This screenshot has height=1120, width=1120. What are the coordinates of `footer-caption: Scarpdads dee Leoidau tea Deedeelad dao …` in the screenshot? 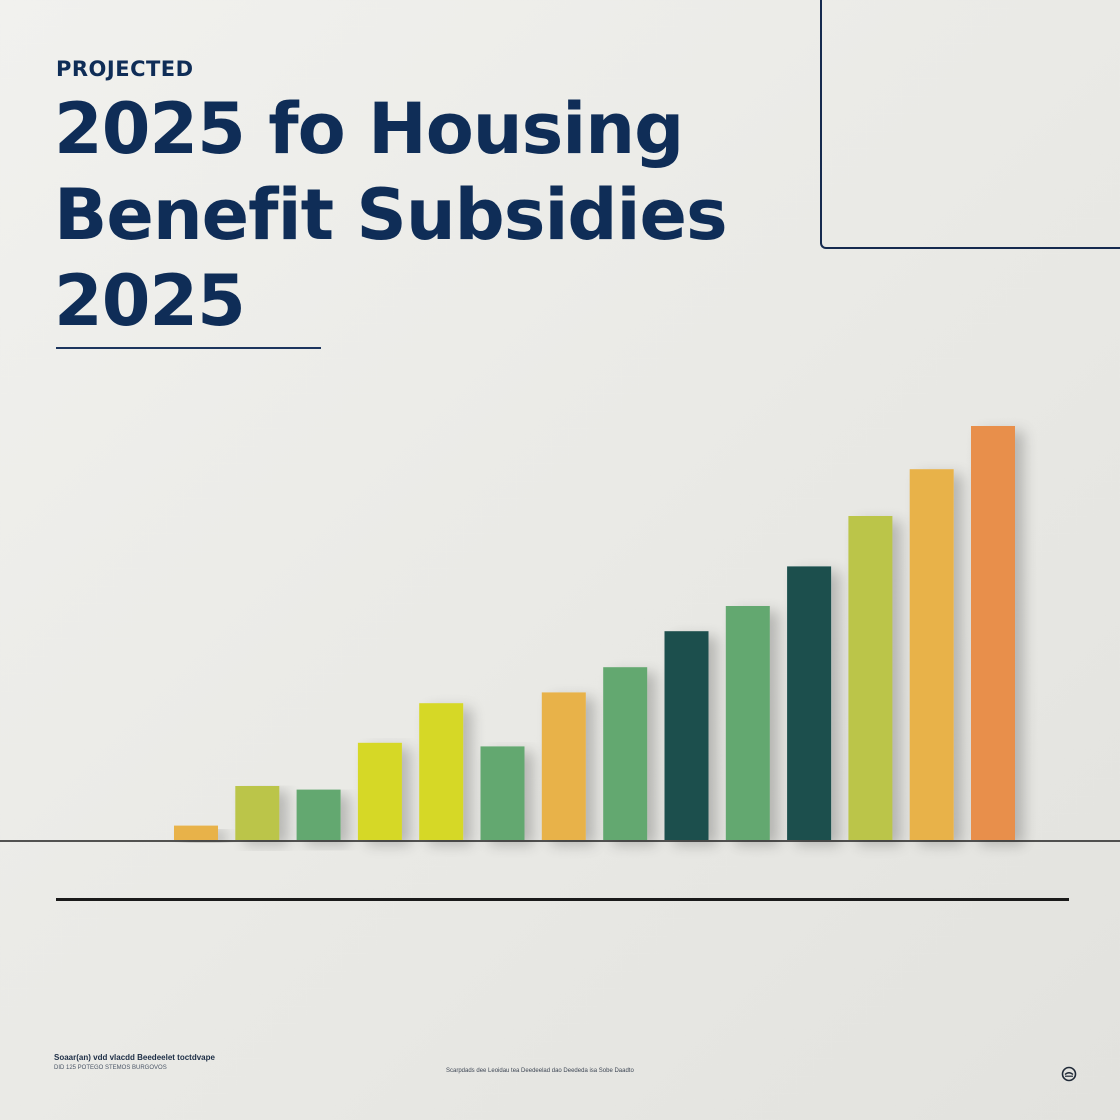 It's located at (540, 1071).